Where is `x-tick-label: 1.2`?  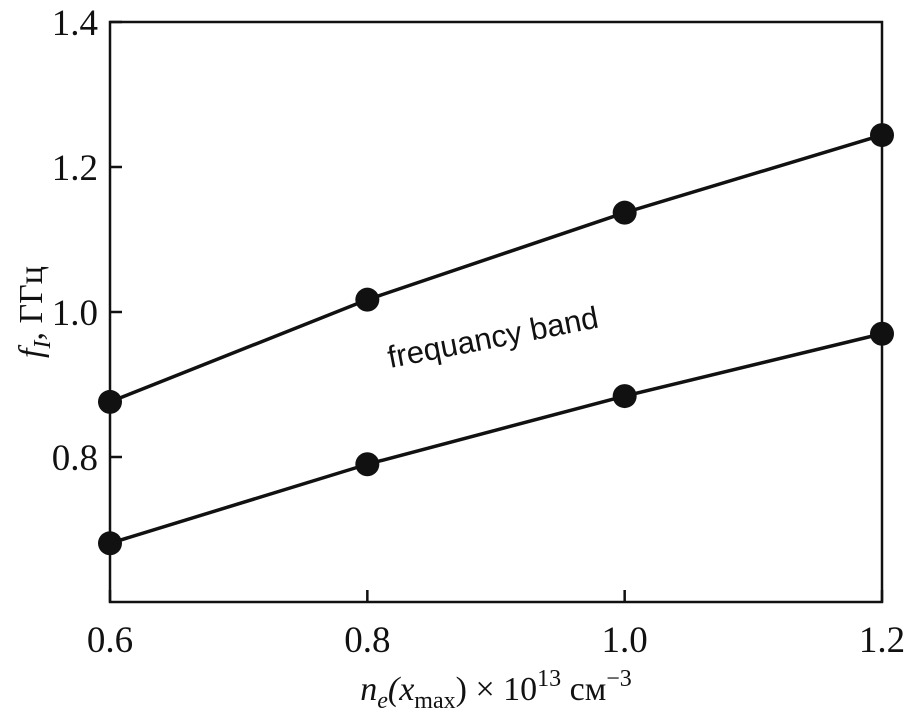
x-tick-label: 1.2 is located at coordinates (882, 640).